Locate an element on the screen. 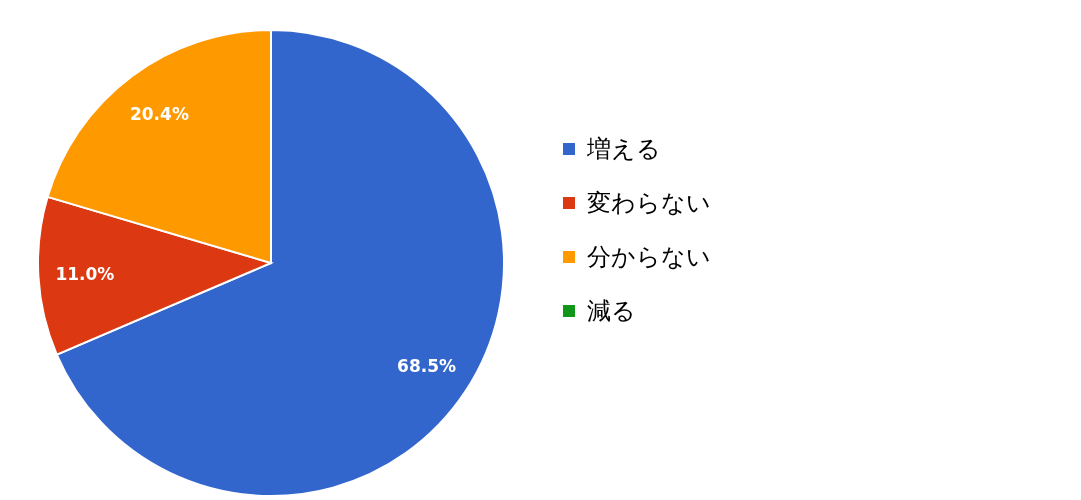 This screenshot has height=500, width=1081. legend-label: 分からない is located at coordinates (649, 257).